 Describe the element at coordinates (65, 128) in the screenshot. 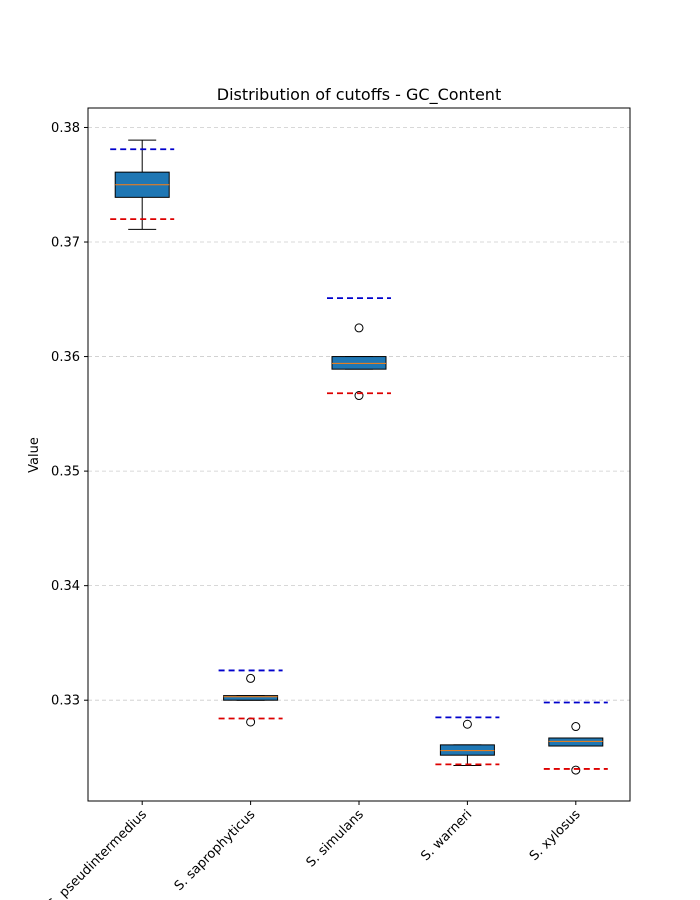

I see `y-tick-label: 0.38` at that location.